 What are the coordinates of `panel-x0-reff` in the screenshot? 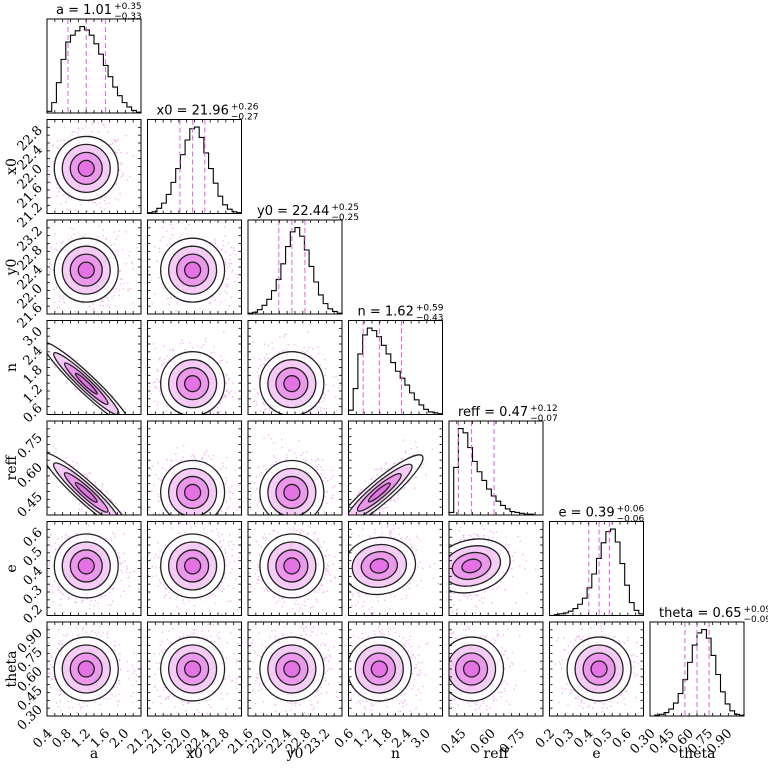 It's located at (194, 468).